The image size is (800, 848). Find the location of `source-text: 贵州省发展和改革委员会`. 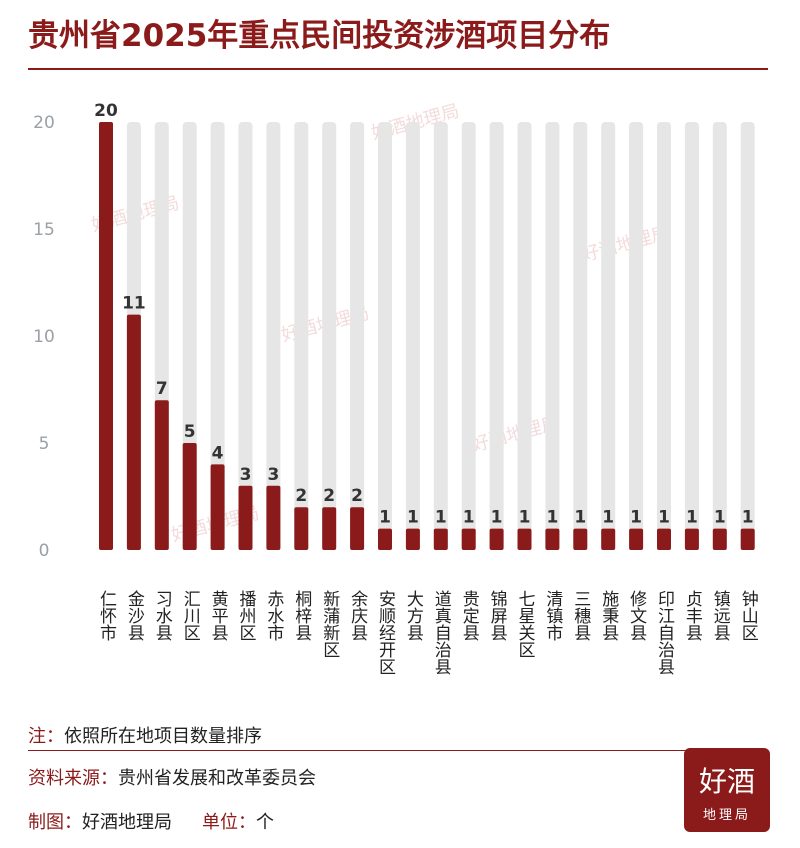

source-text: 贵州省发展和改革委员会 is located at coordinates (217, 778).